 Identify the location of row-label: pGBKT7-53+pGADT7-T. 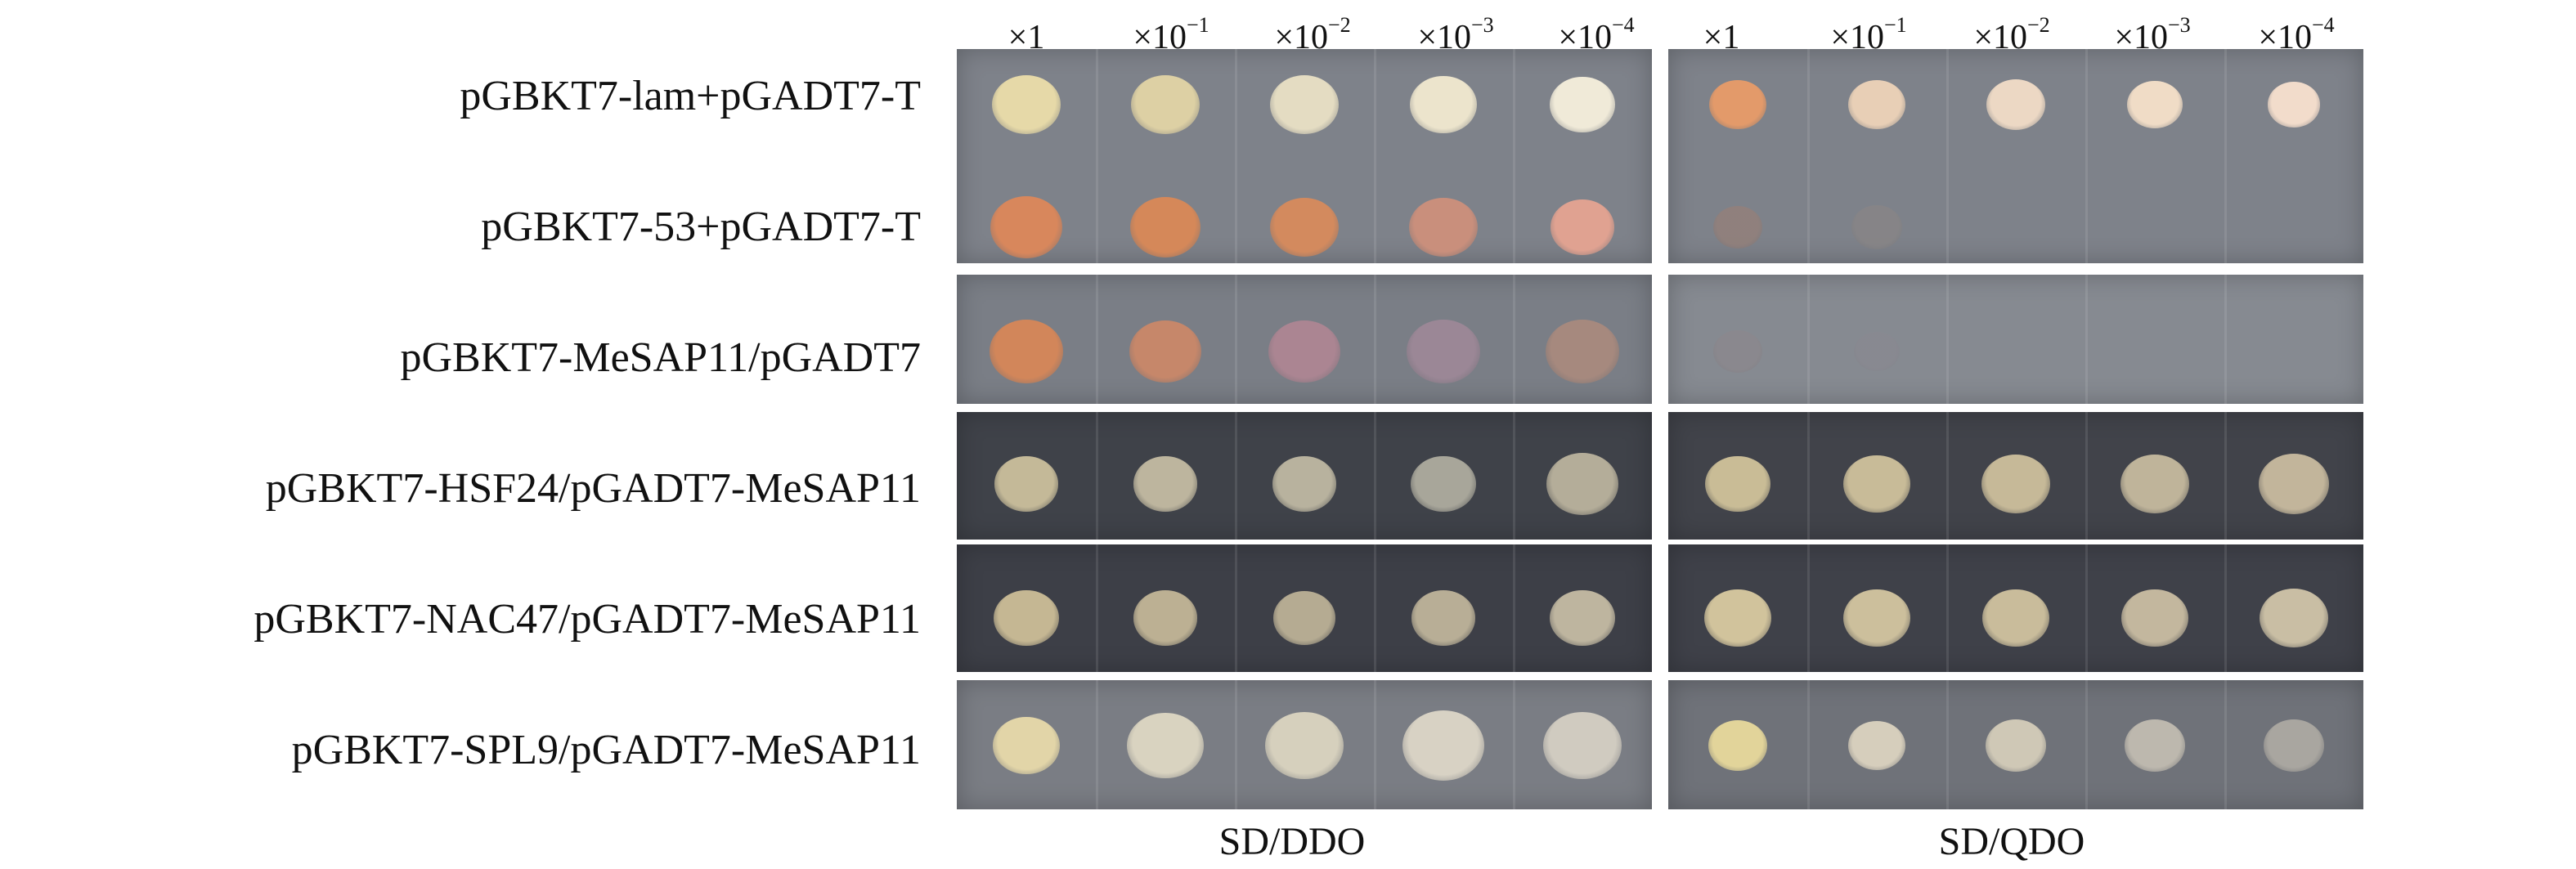
(701, 227).